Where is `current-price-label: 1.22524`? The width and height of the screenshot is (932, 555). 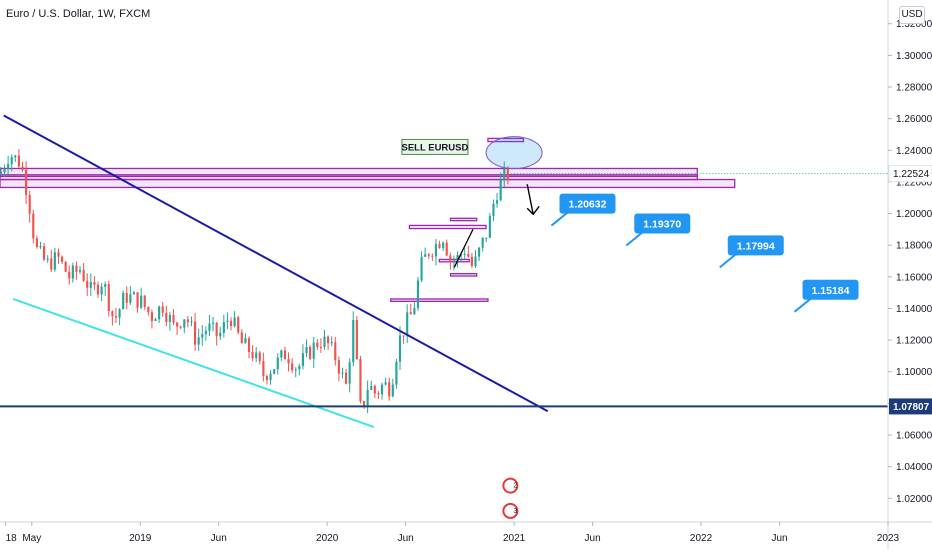
current-price-label: 1.22524 is located at coordinates (911, 174).